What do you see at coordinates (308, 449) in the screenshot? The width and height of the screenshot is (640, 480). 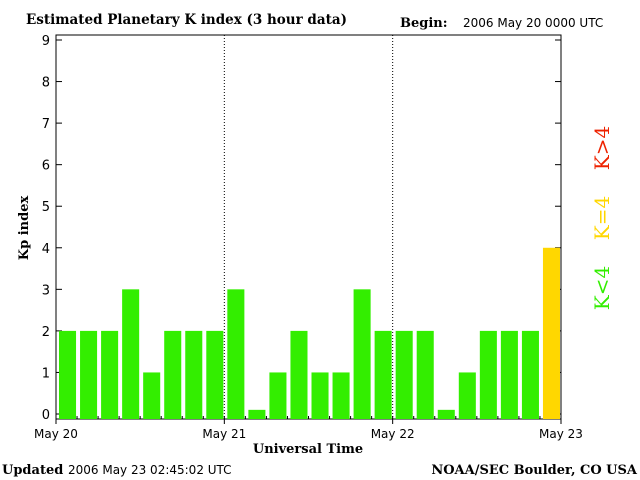 I see `x-axis-label: Universal Time` at bounding box center [308, 449].